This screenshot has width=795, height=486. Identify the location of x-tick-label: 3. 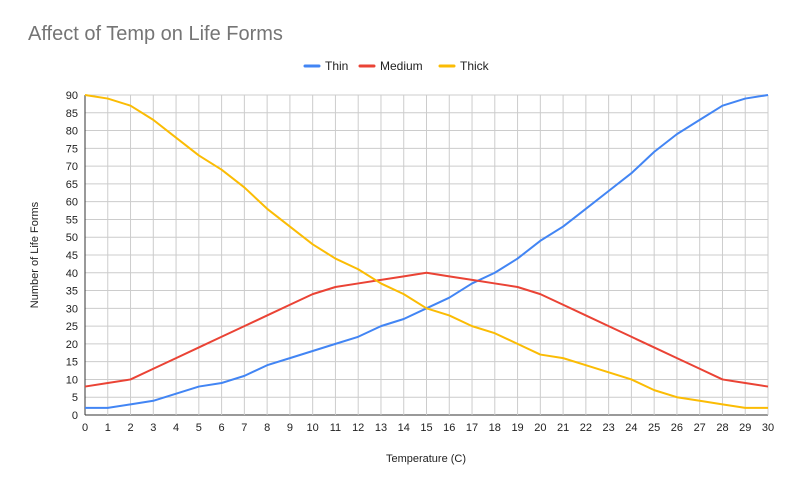
(153, 428).